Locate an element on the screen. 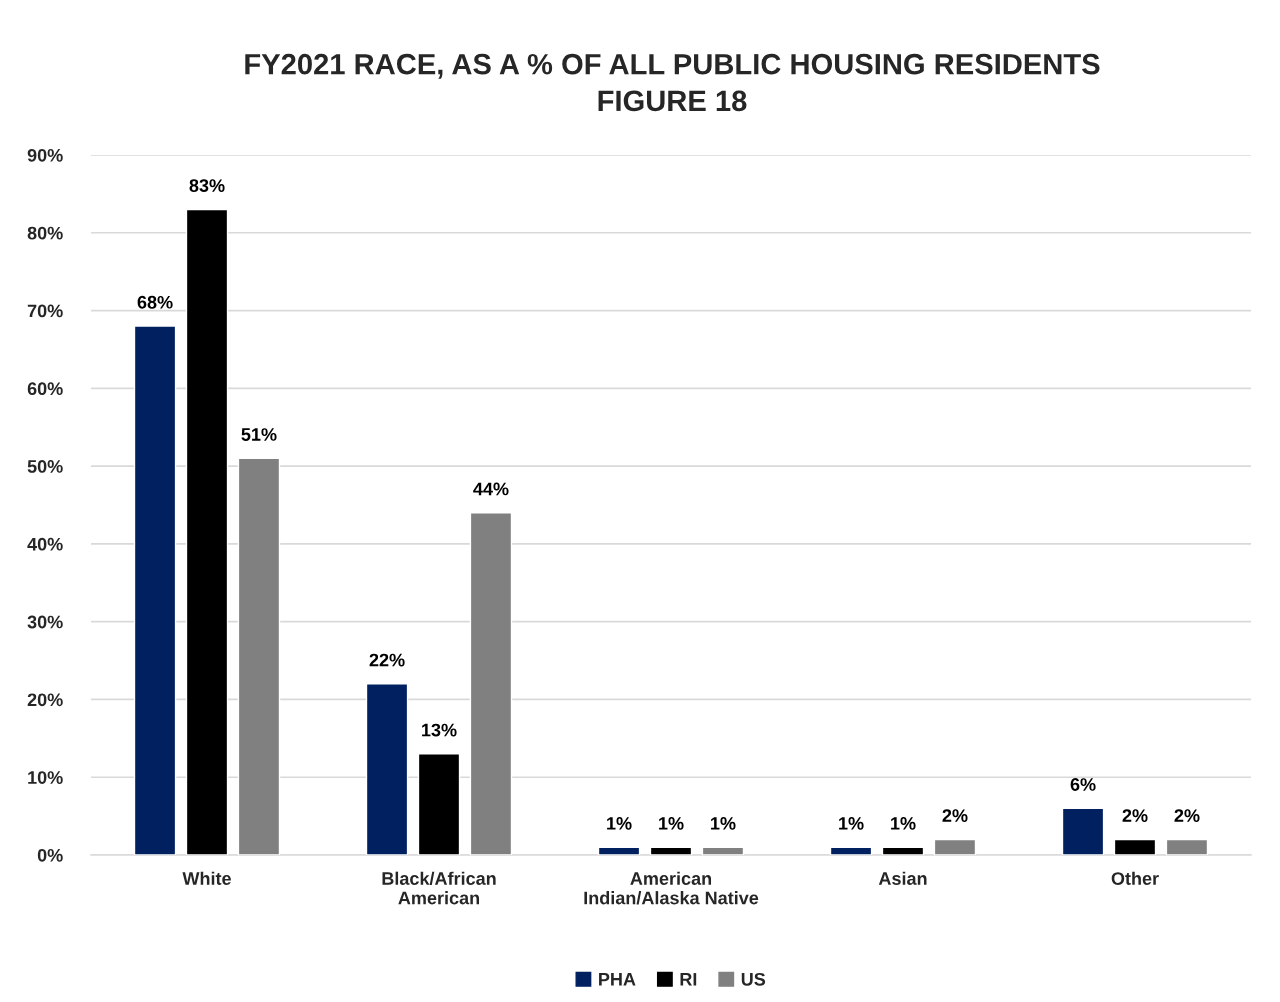 This screenshot has height=1002, width=1280. y-tick-label: 60% is located at coordinates (45, 389).